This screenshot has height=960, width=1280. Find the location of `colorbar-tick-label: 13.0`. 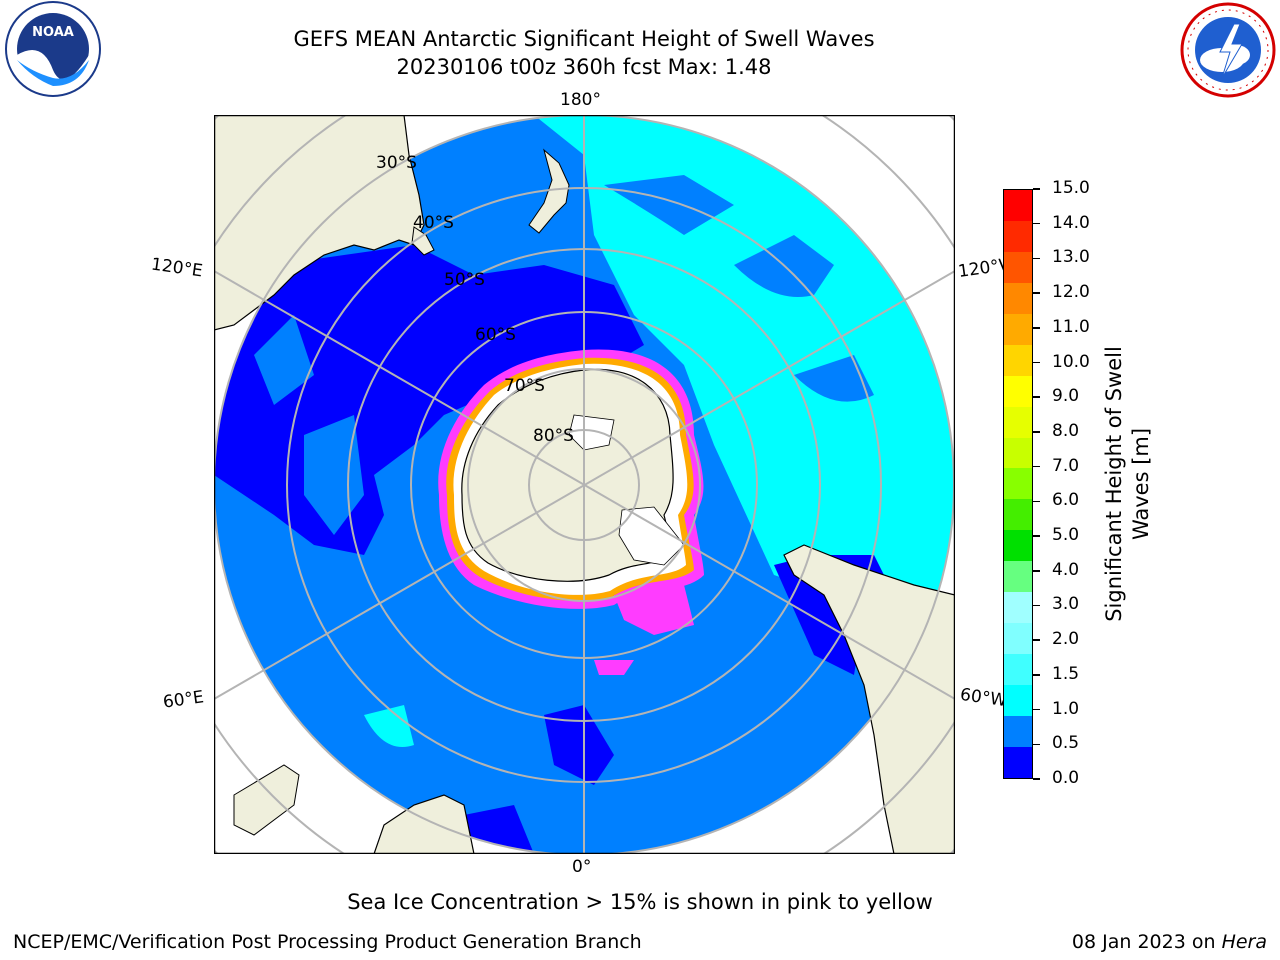

colorbar-tick-label: 13.0 is located at coordinates (1071, 257).